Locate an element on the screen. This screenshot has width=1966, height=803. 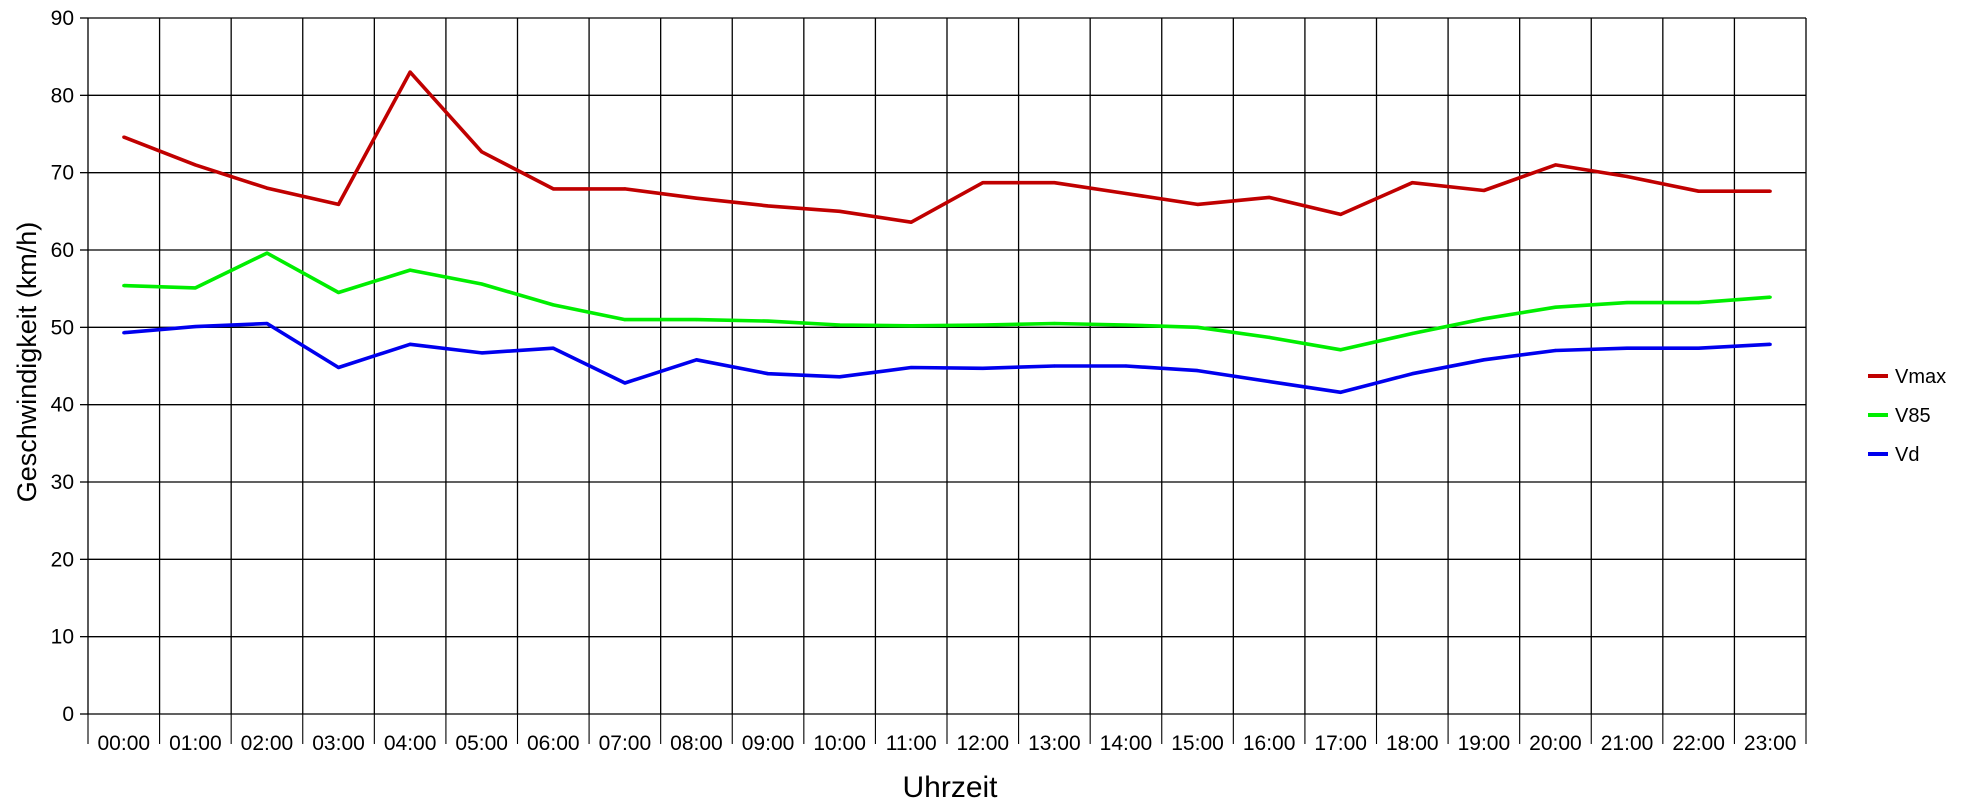
y-tick-label: 50 is located at coordinates (62, 327).